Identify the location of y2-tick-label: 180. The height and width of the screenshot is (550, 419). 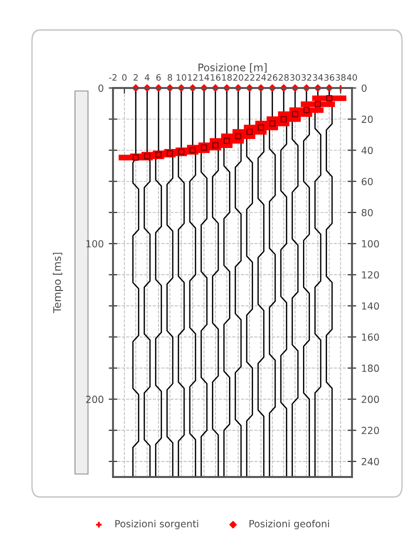
(370, 368).